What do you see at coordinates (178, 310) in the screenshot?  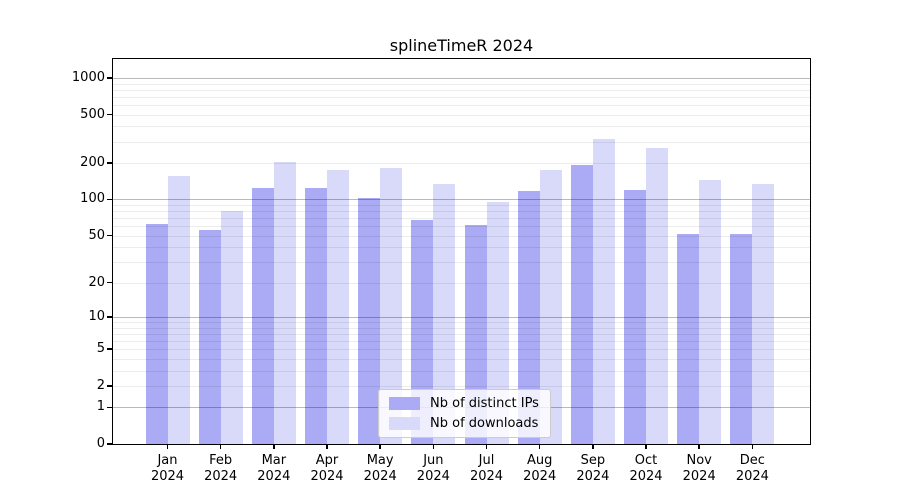 I see `bar-downloads-jan` at bounding box center [178, 310].